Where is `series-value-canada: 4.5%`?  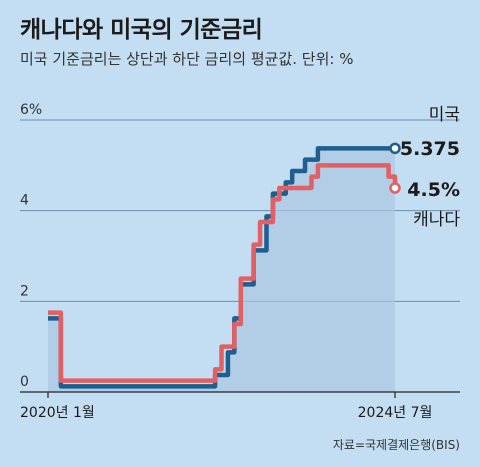 series-value-canada: 4.5% is located at coordinates (433, 190).